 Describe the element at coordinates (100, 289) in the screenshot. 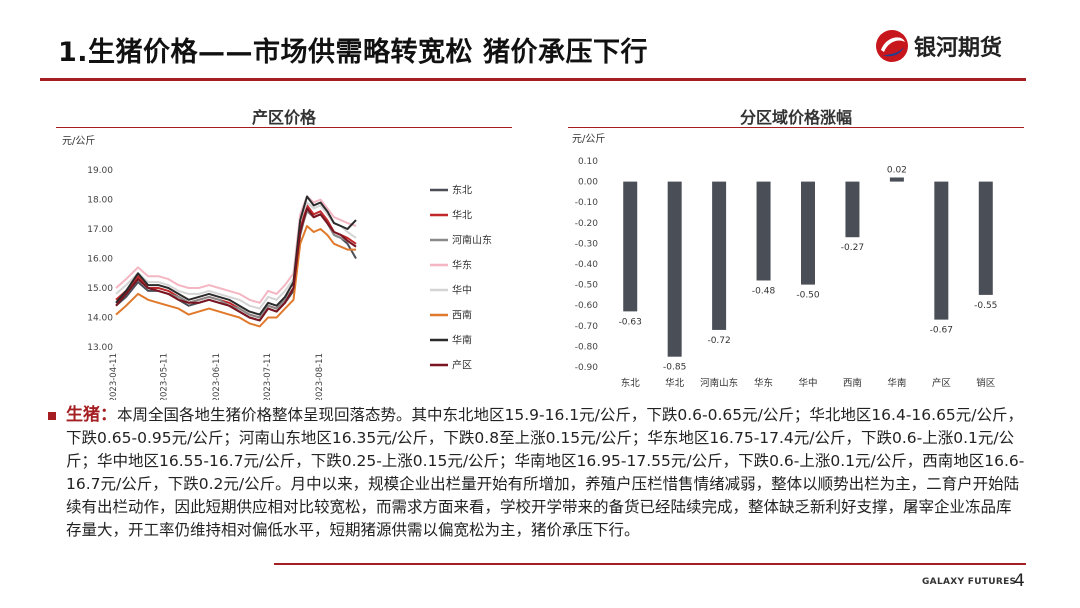

I see `line-chart-ytick: 15.00` at that location.